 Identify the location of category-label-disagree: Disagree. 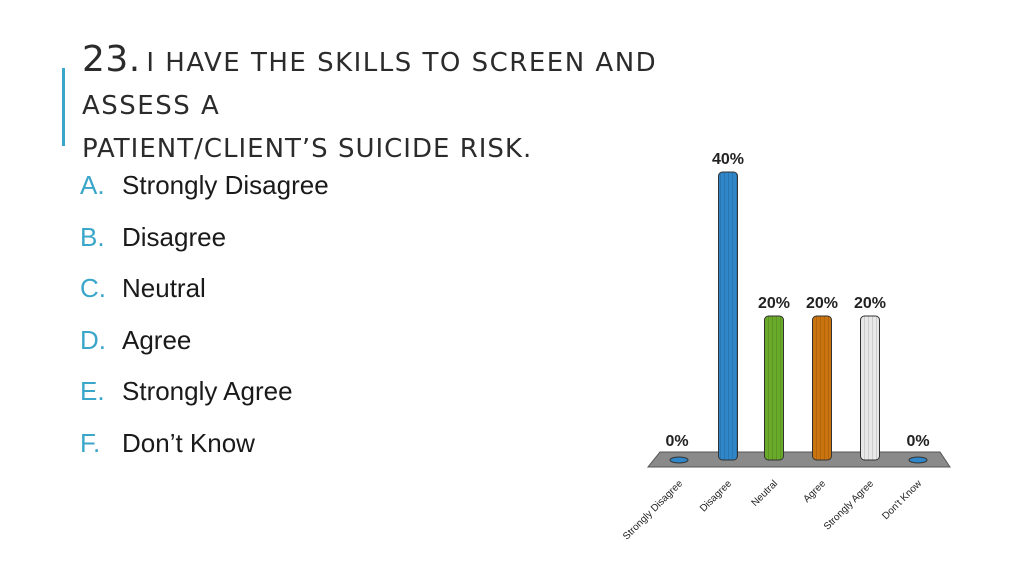
(716, 496).